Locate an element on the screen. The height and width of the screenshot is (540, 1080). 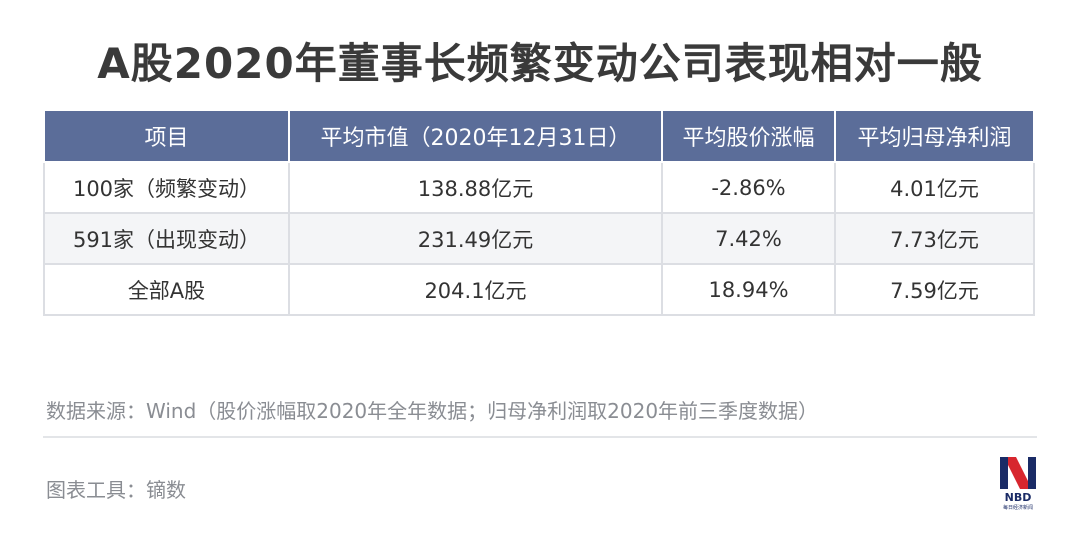
header-market-cap: 平均市值（2020年12月31日） is located at coordinates (475, 136).